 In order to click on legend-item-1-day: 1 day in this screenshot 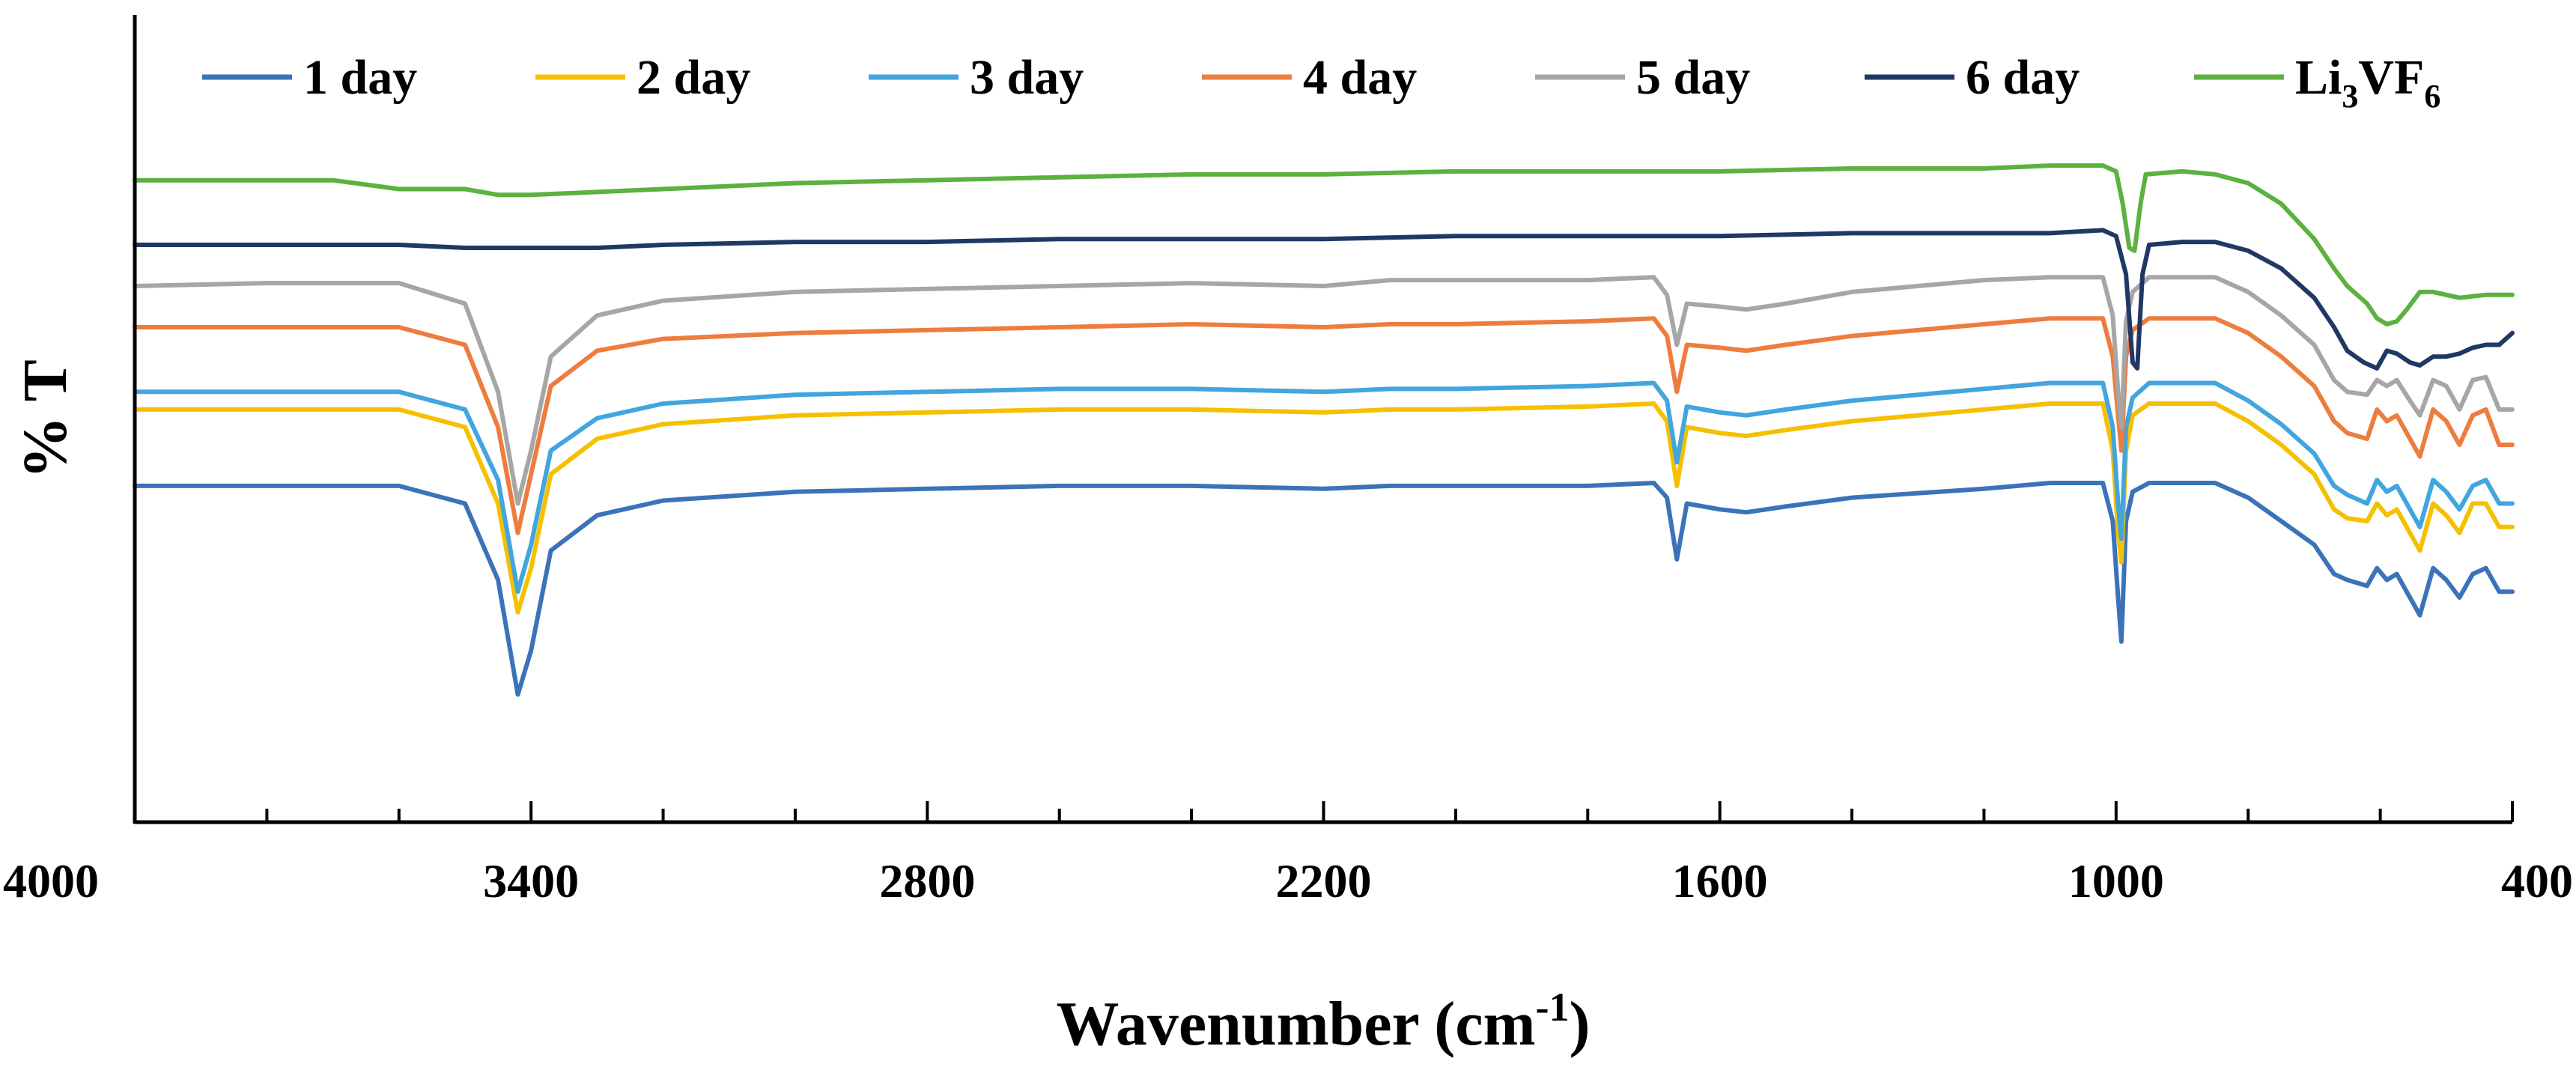, I will do `click(309, 77)`.